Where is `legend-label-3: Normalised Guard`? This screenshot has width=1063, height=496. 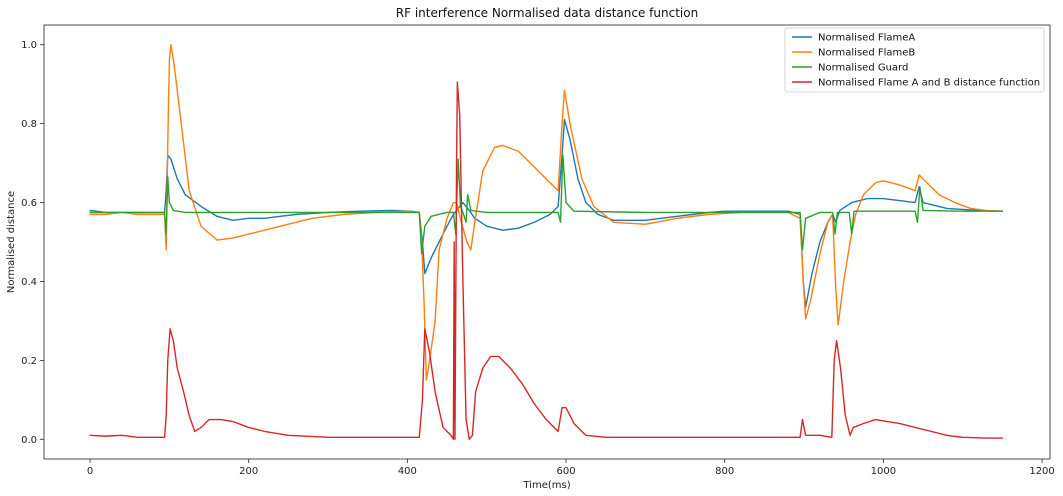 legend-label-3: Normalised Guard is located at coordinates (863, 68).